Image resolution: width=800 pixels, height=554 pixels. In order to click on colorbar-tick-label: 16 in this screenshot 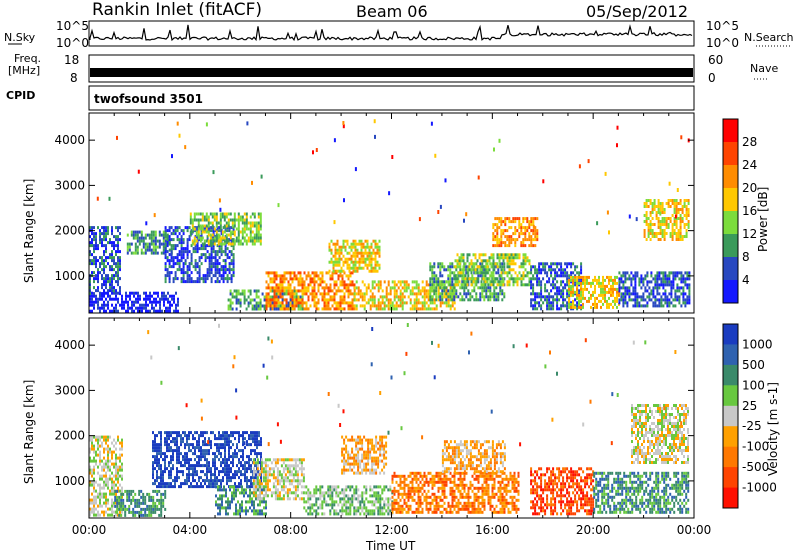, I will do `click(749, 211)`.